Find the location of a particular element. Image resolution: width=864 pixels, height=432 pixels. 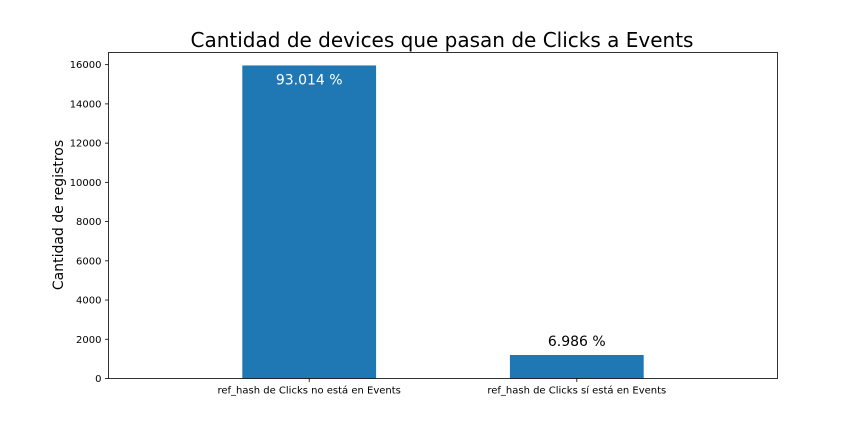

y-tick-label: 4000 is located at coordinates (88, 301).